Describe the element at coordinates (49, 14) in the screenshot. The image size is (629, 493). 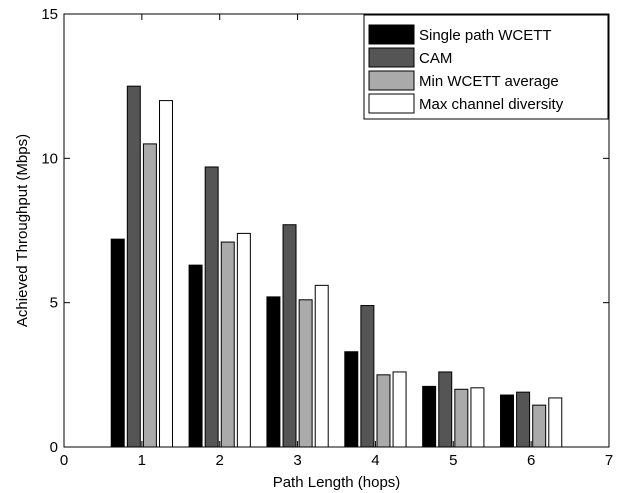
I see `y-tick-label: 15` at that location.